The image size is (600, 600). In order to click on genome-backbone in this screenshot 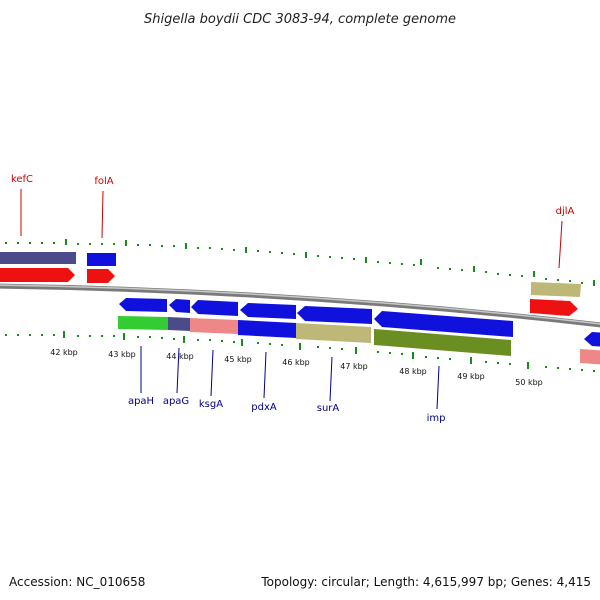, I will do `click(300, 305)`.